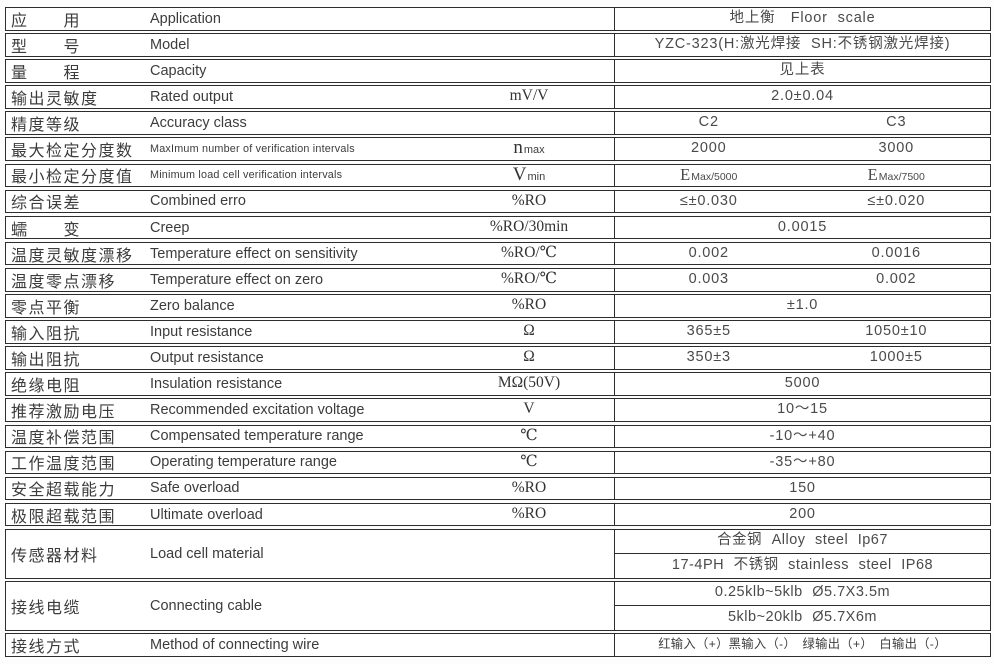  Describe the element at coordinates (802, 616) in the screenshot. I see `value-cable-large-range: 5klb~20klb Ø5.7X6m` at that location.